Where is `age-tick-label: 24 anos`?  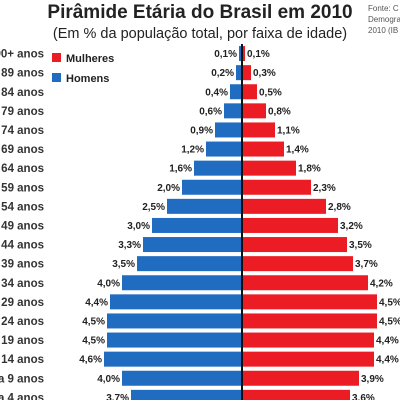 age-tick-label: 24 anos is located at coordinates (22, 322).